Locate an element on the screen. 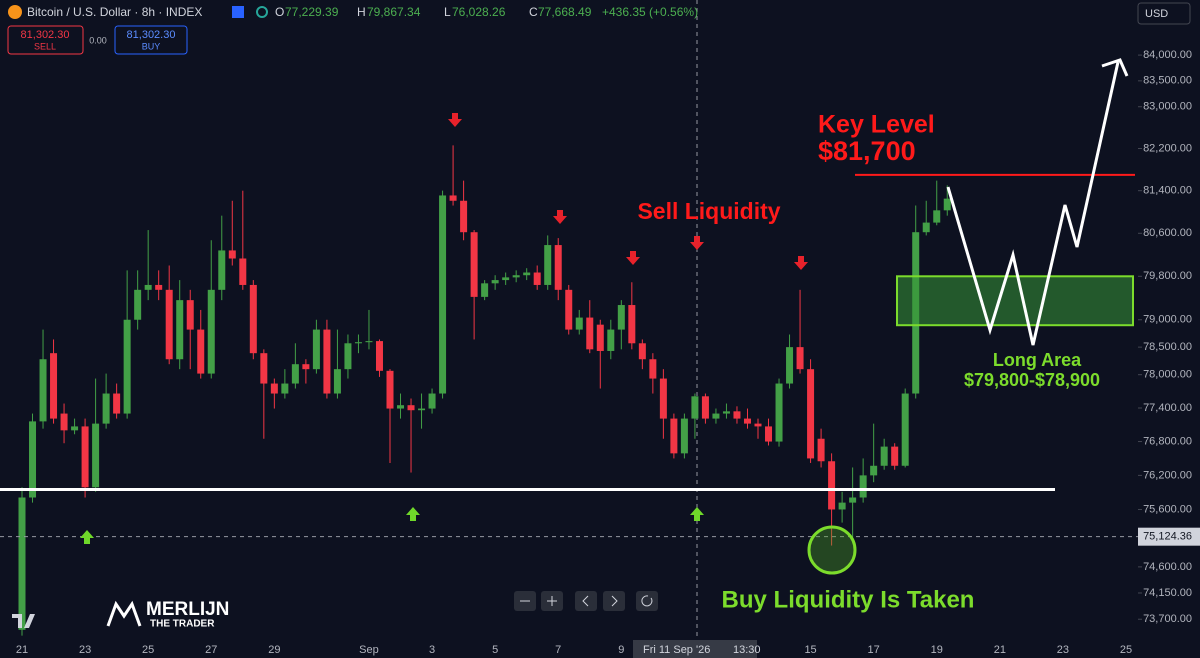 This screenshot has width=1200, height=658. ohlc-value: 76,028.26 is located at coordinates (479, 12).